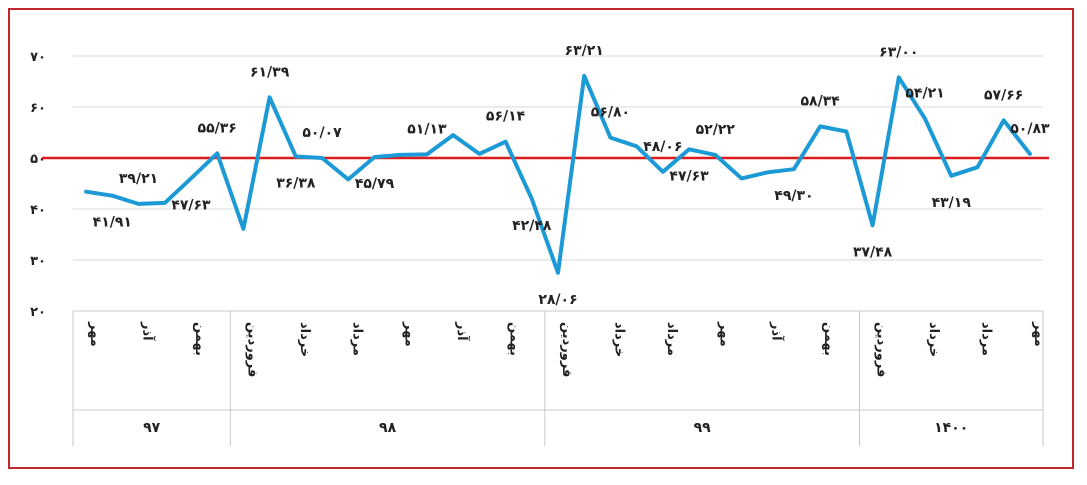 Image resolution: width=1087 pixels, height=485 pixels. I want to click on data-label: ۳۷/۴۸, so click(873, 252).